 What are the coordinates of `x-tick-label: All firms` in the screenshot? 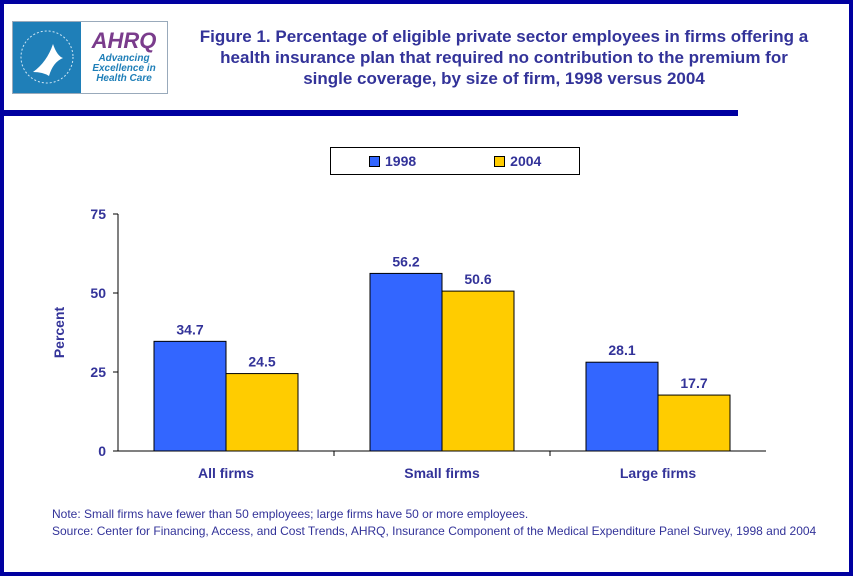 It's located at (226, 473).